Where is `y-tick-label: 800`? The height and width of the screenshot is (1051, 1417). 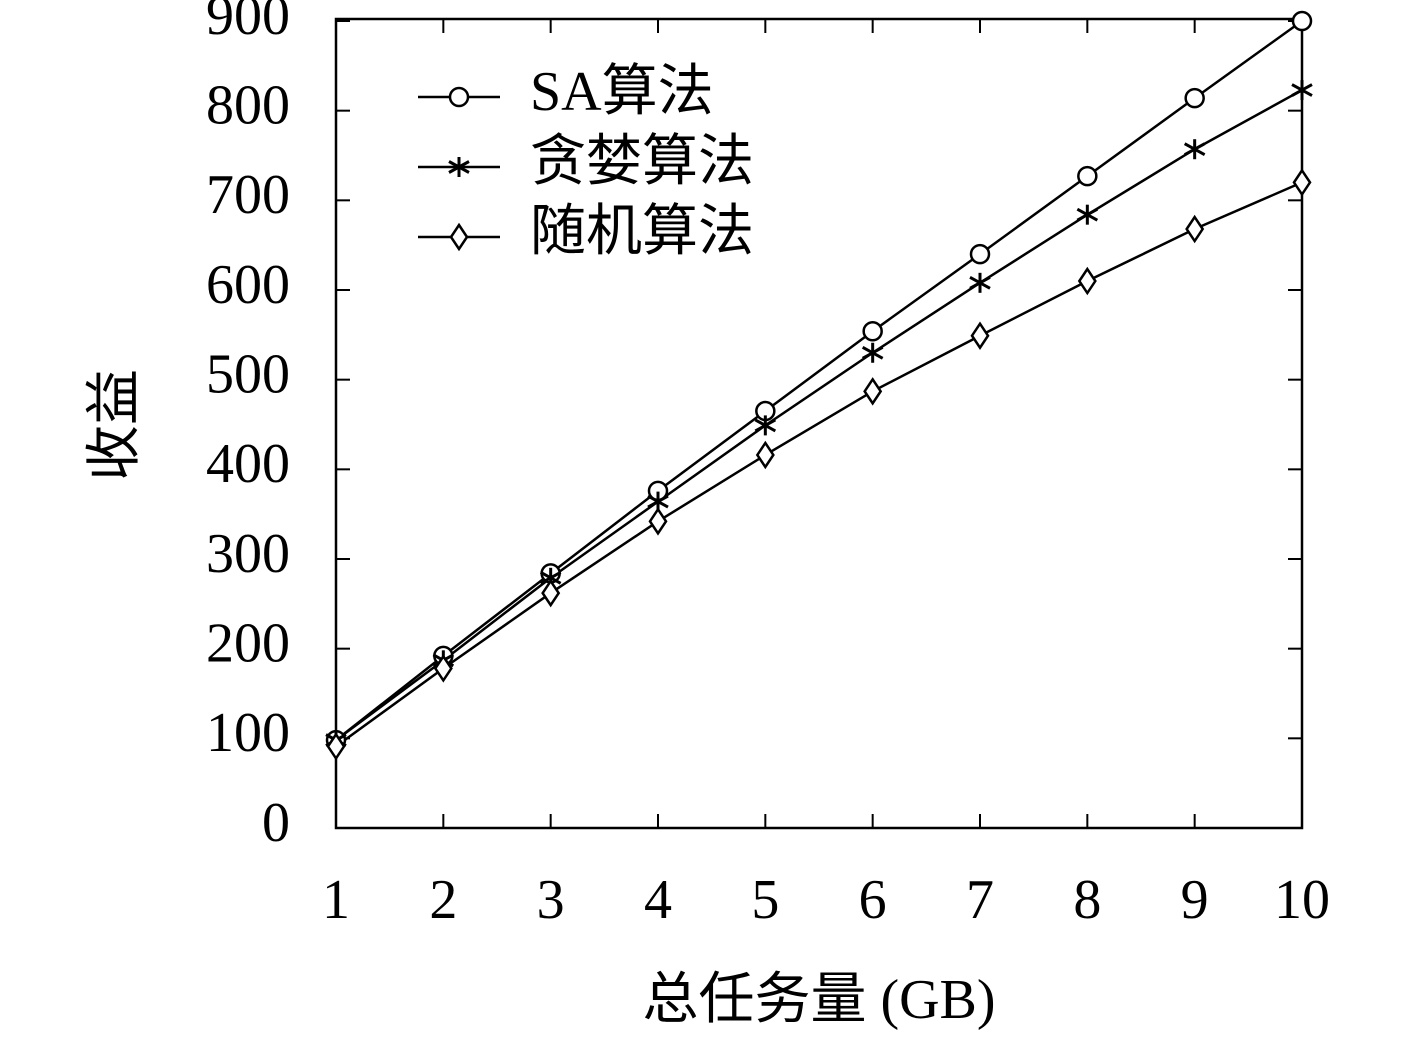 y-tick-label: 800 is located at coordinates (248, 106).